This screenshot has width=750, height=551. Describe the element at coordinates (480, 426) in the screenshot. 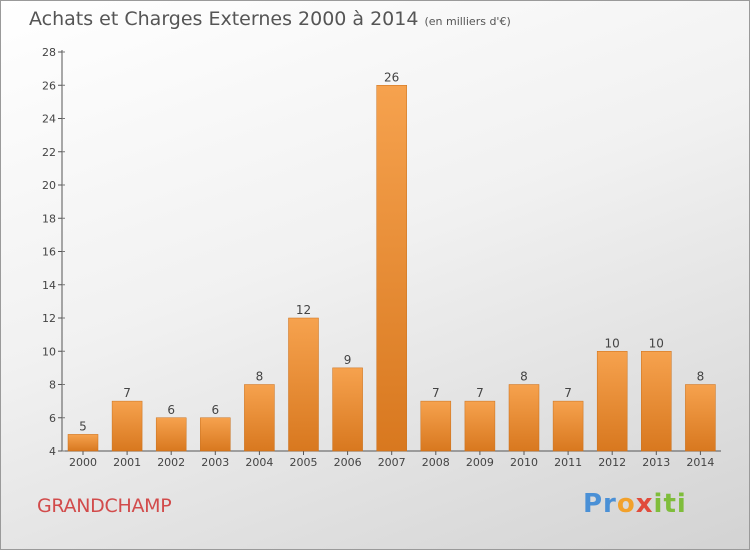

I see `bar-2009` at that location.